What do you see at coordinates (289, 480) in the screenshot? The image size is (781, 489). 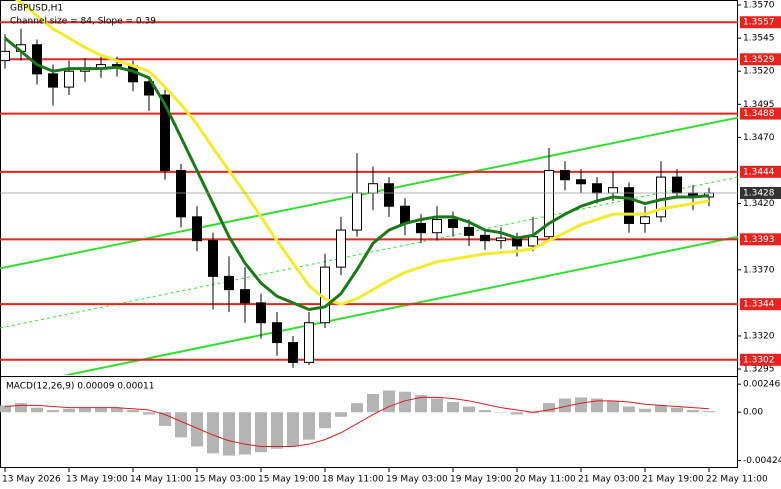 I see `x-tick-label: 15 May 19:00` at bounding box center [289, 480].